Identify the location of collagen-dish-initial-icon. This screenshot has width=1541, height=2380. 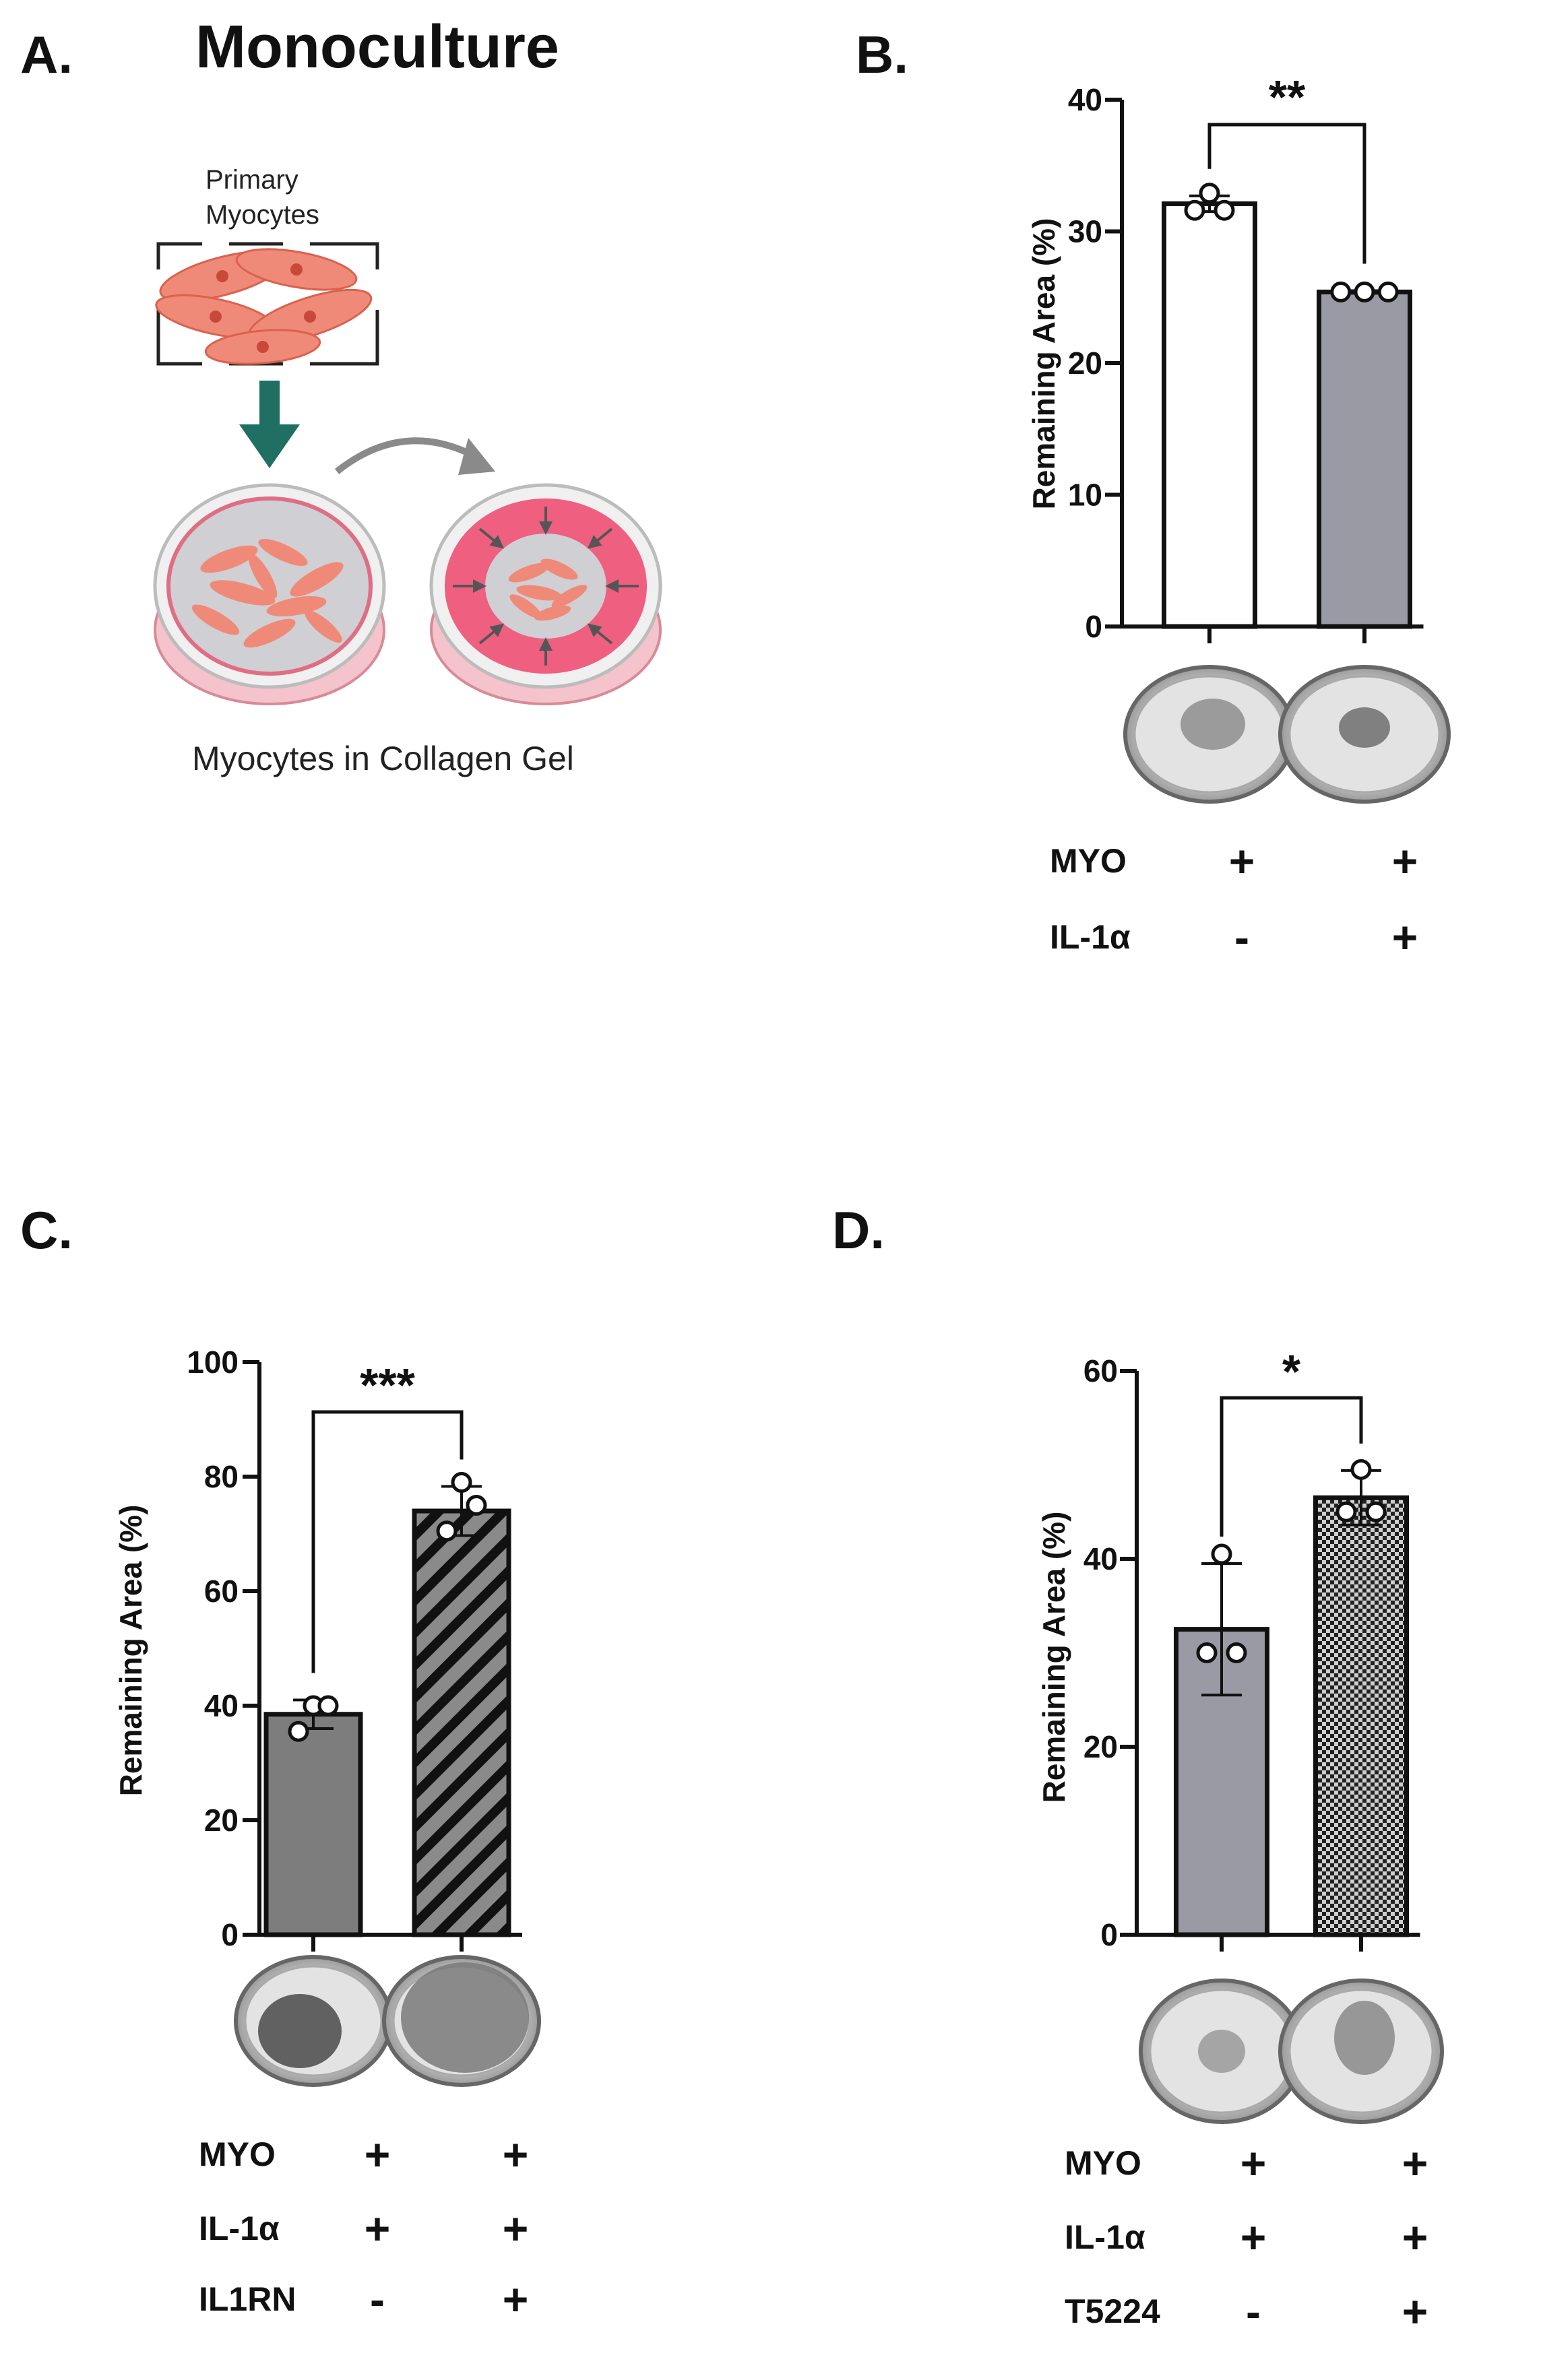
(269, 594).